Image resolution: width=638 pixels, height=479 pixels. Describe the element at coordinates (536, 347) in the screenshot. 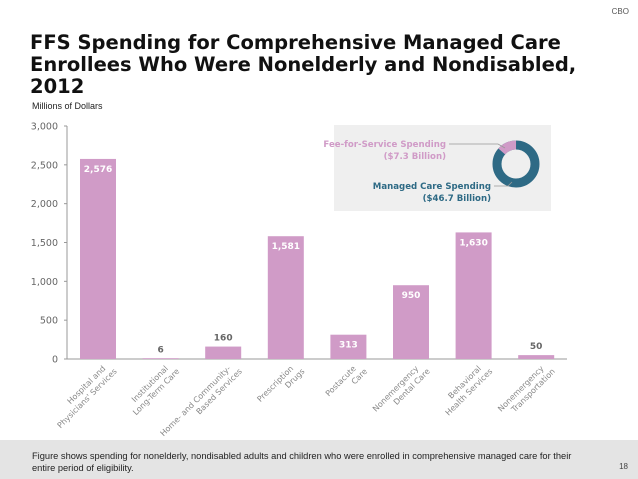

I see `data-label: 50` at that location.